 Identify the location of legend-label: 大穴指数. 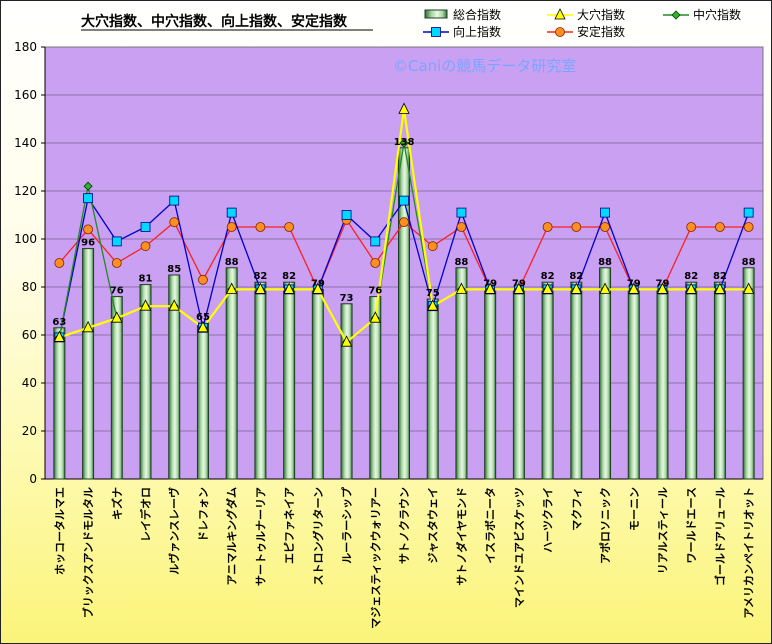
(601, 14).